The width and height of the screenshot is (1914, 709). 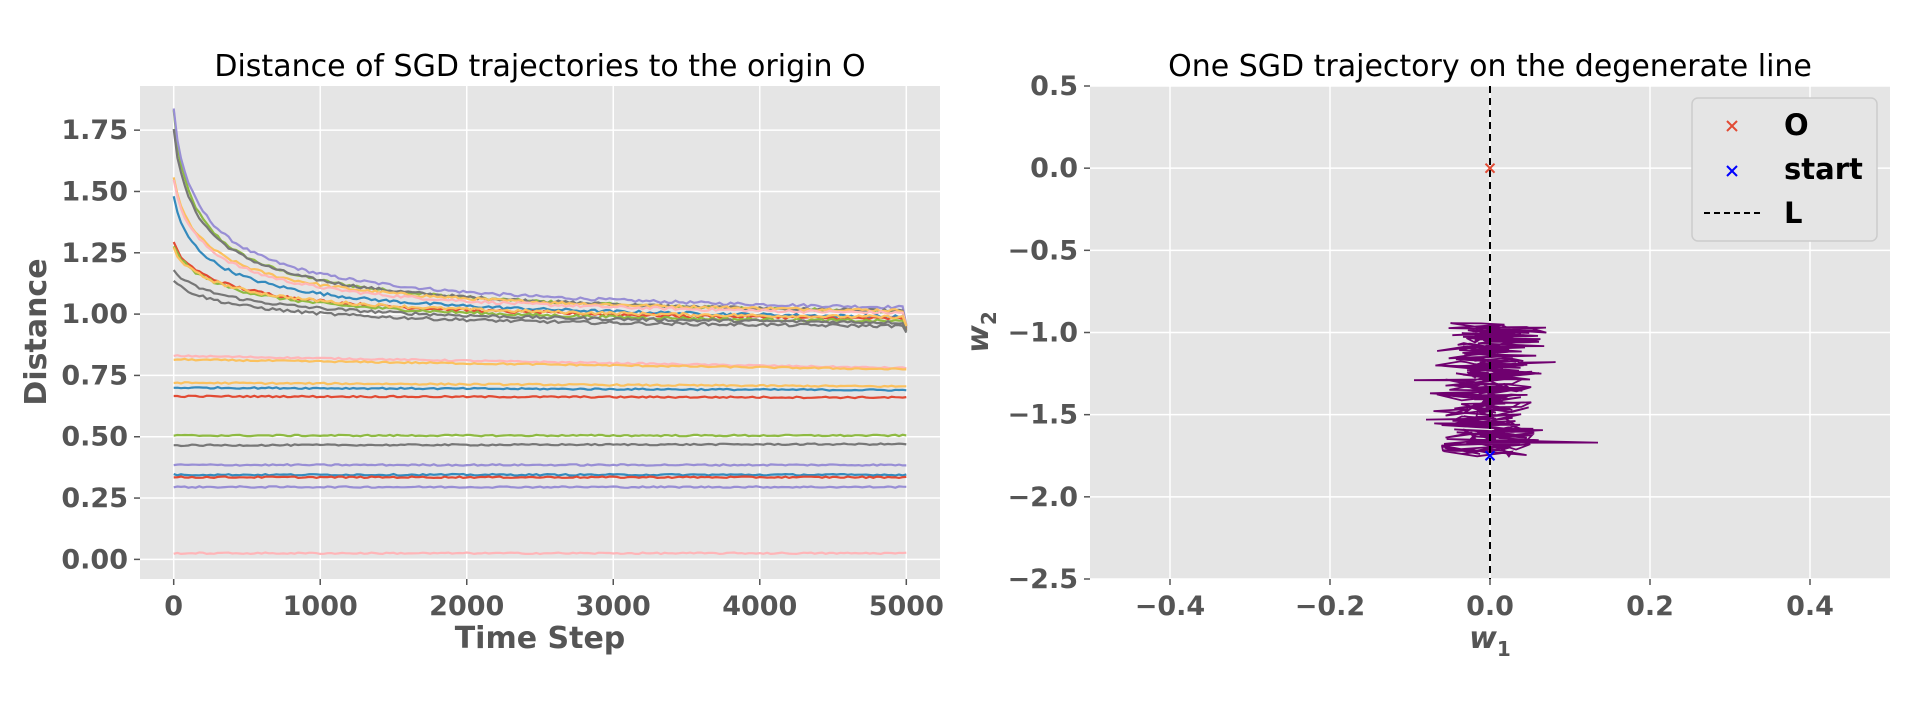 What do you see at coordinates (1650, 606) in the screenshot?
I see `right-xtick-label-3: 0.2` at bounding box center [1650, 606].